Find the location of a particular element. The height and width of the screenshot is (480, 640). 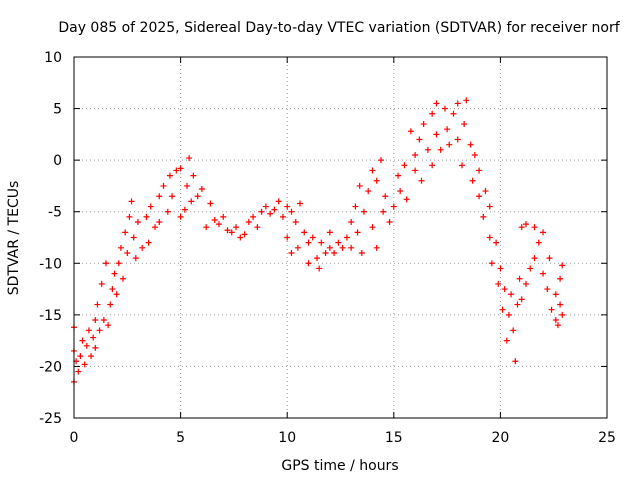

y-tick-label: -20 is located at coordinates (50, 367).